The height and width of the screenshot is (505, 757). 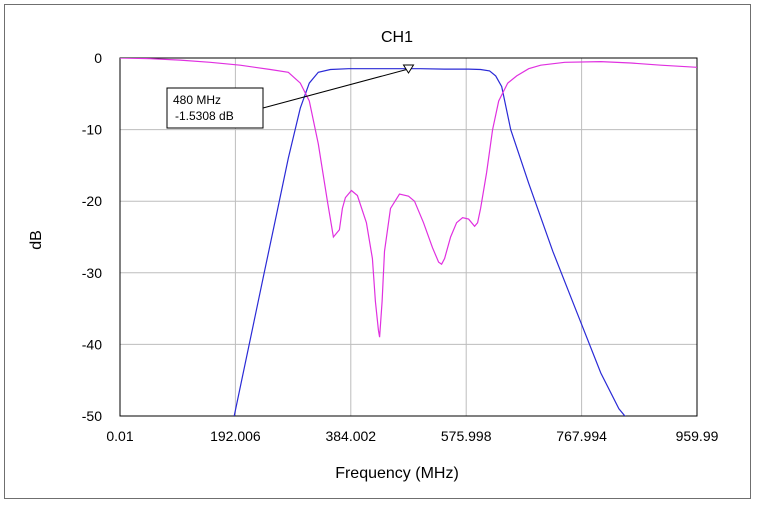 I want to click on x-tick-label: 192.006, so click(x=235, y=436).